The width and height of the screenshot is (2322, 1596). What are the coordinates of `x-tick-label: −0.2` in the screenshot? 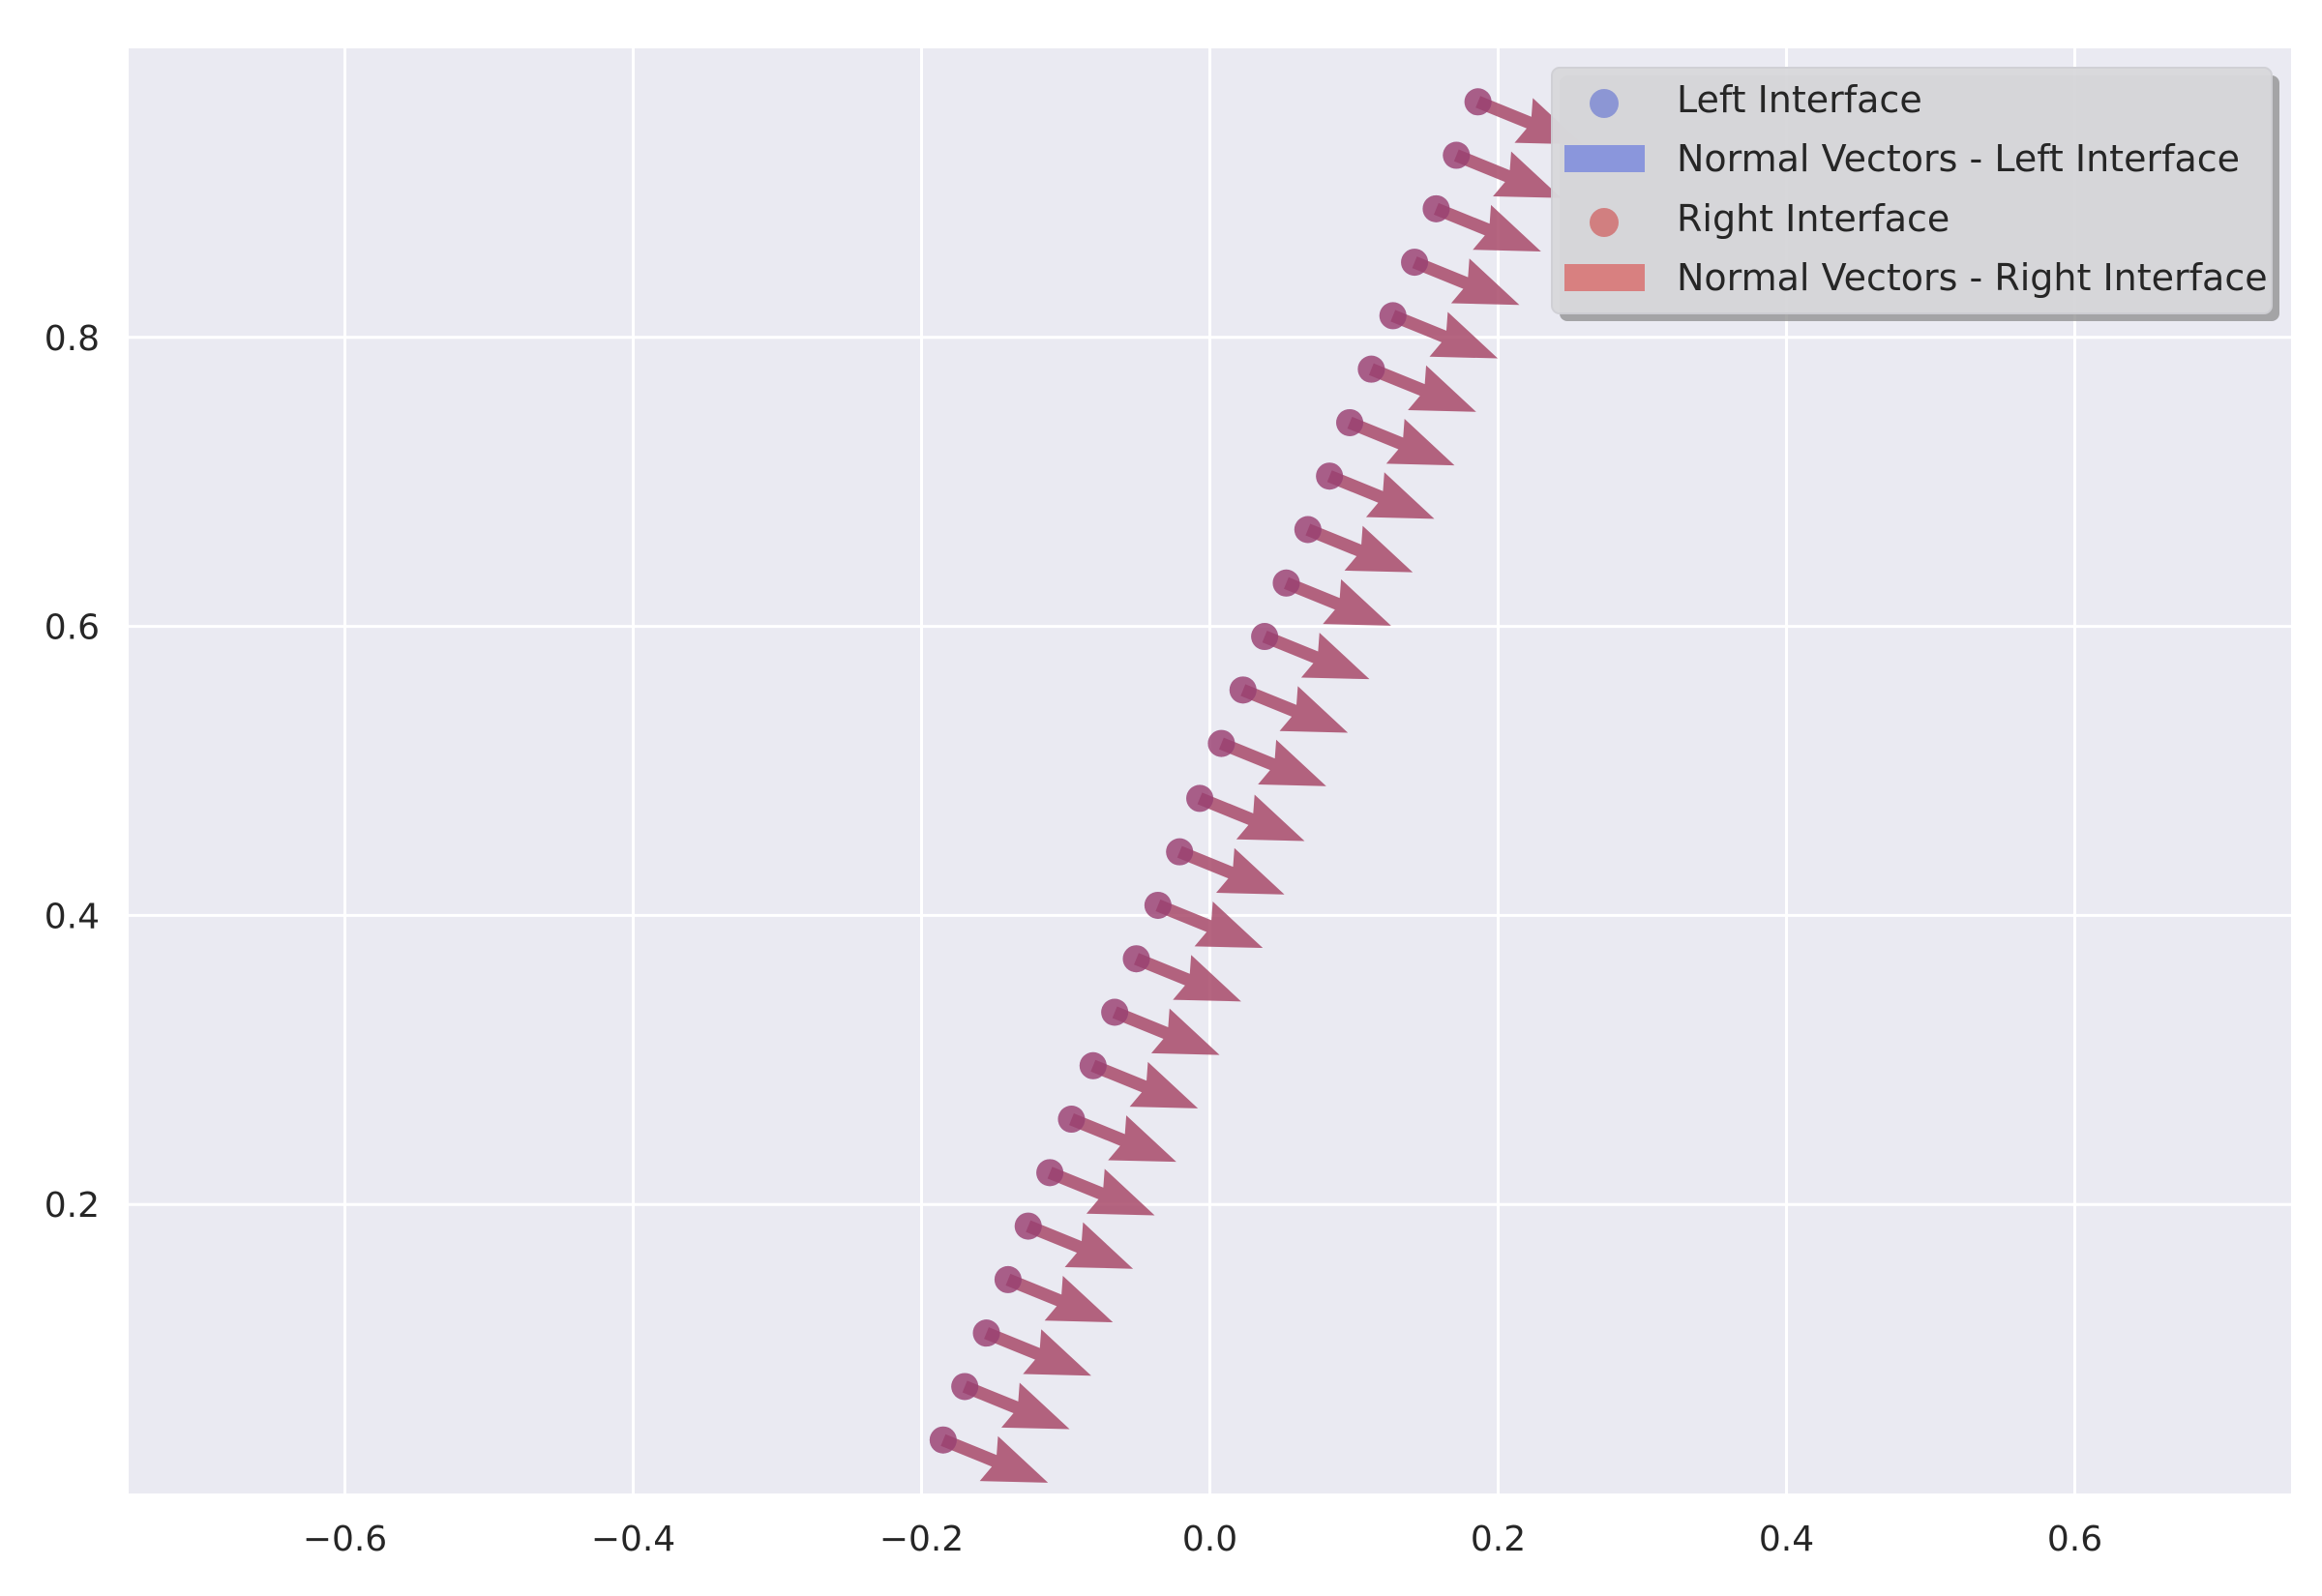 It's located at (921, 1539).